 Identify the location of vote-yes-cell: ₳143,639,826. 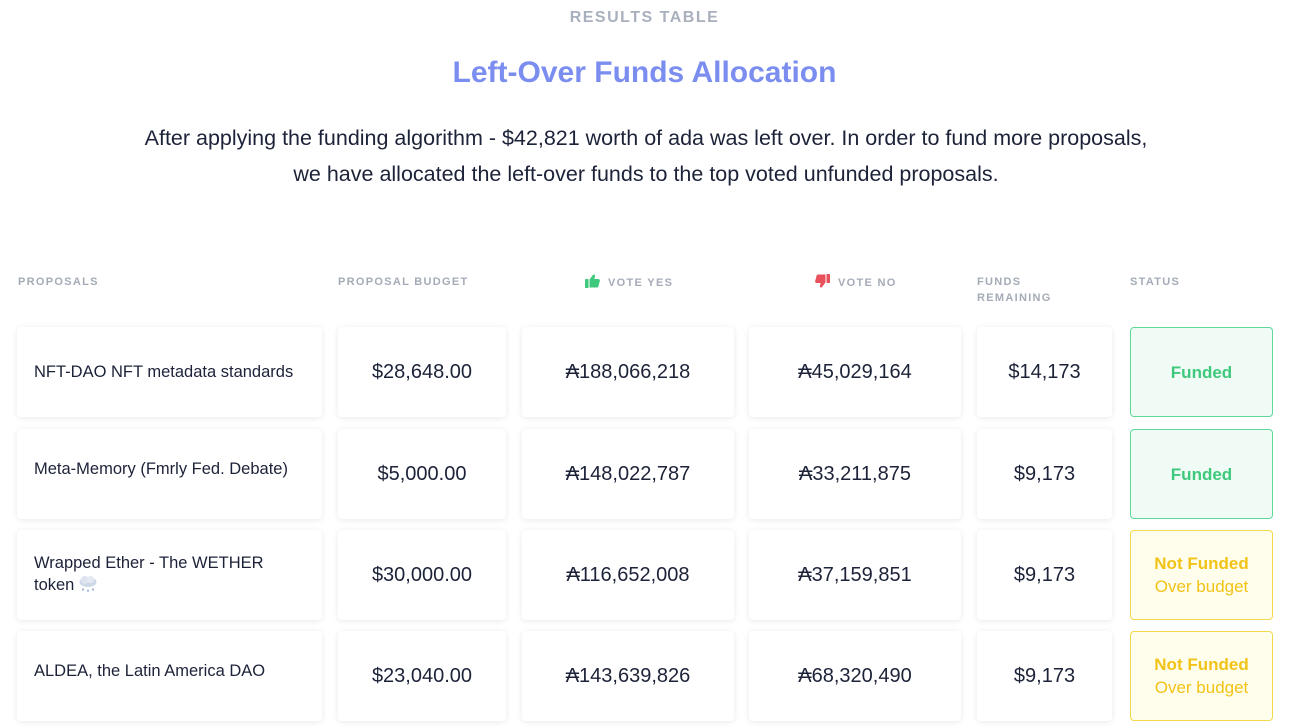
(628, 676).